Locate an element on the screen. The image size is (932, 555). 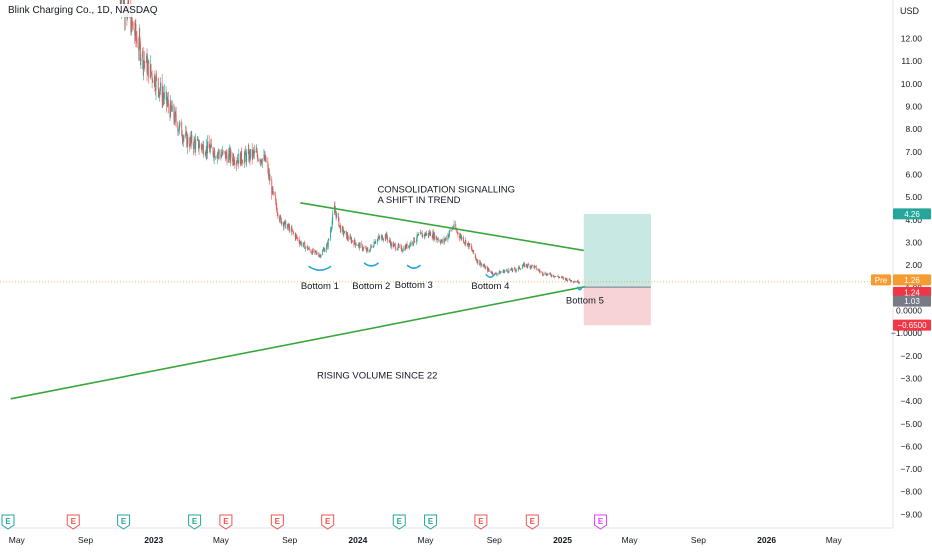
y-tick-label: 5.00 is located at coordinates (913, 197).